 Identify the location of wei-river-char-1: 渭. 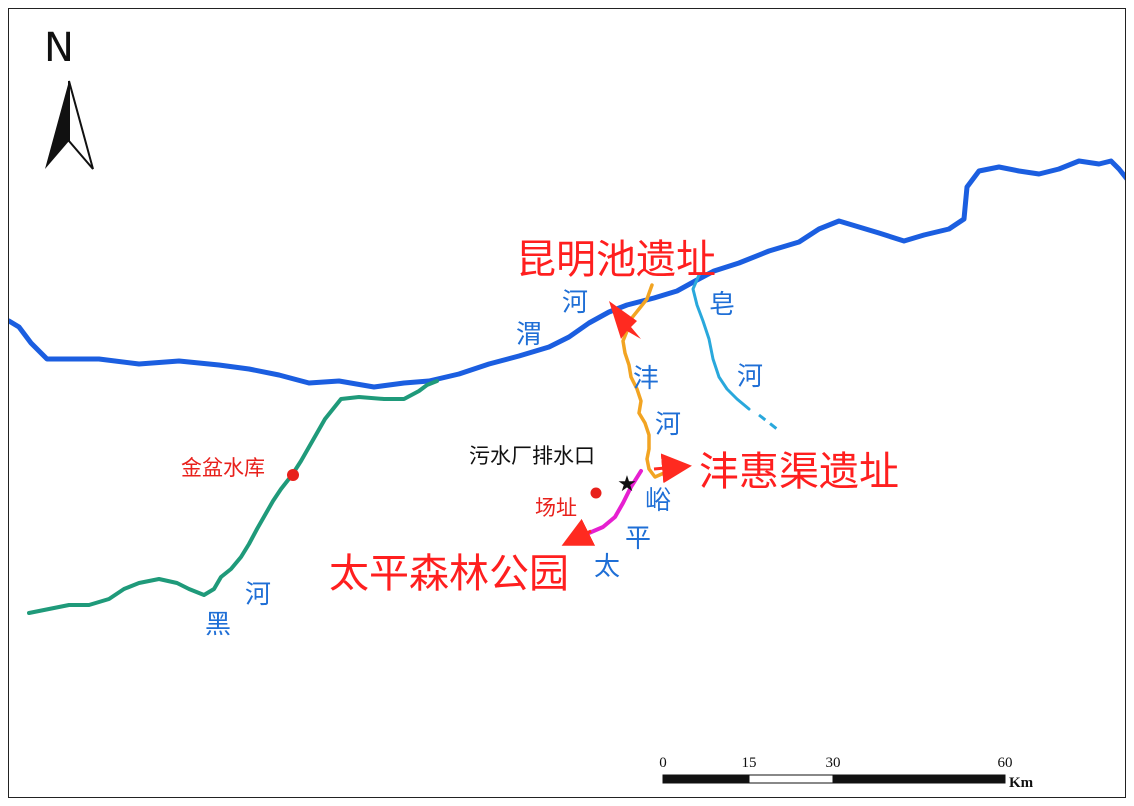
(529, 335).